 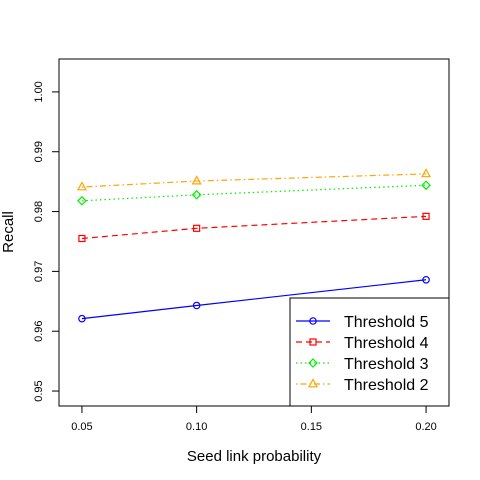 I want to click on legend-item: Threshold 4, so click(x=362, y=343).